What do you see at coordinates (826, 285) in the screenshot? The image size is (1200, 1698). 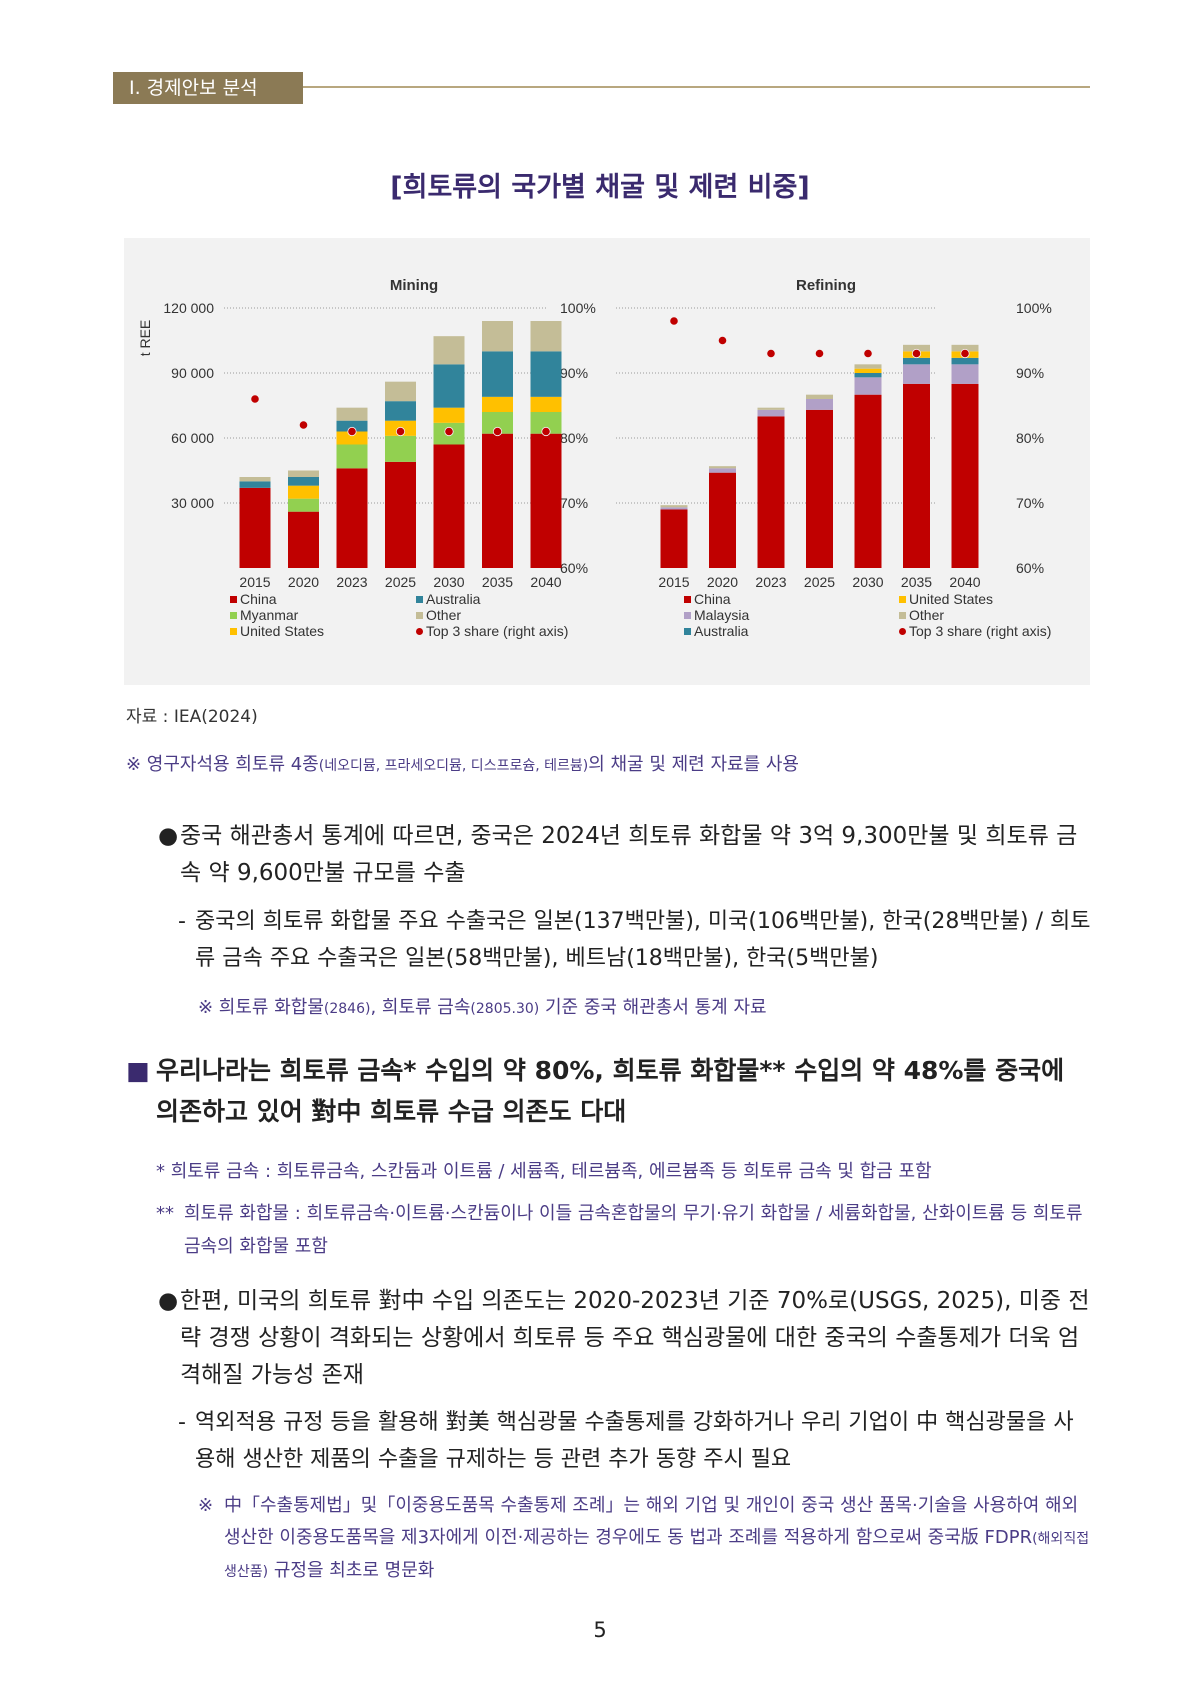 I see `chart-title: Refining` at bounding box center [826, 285].